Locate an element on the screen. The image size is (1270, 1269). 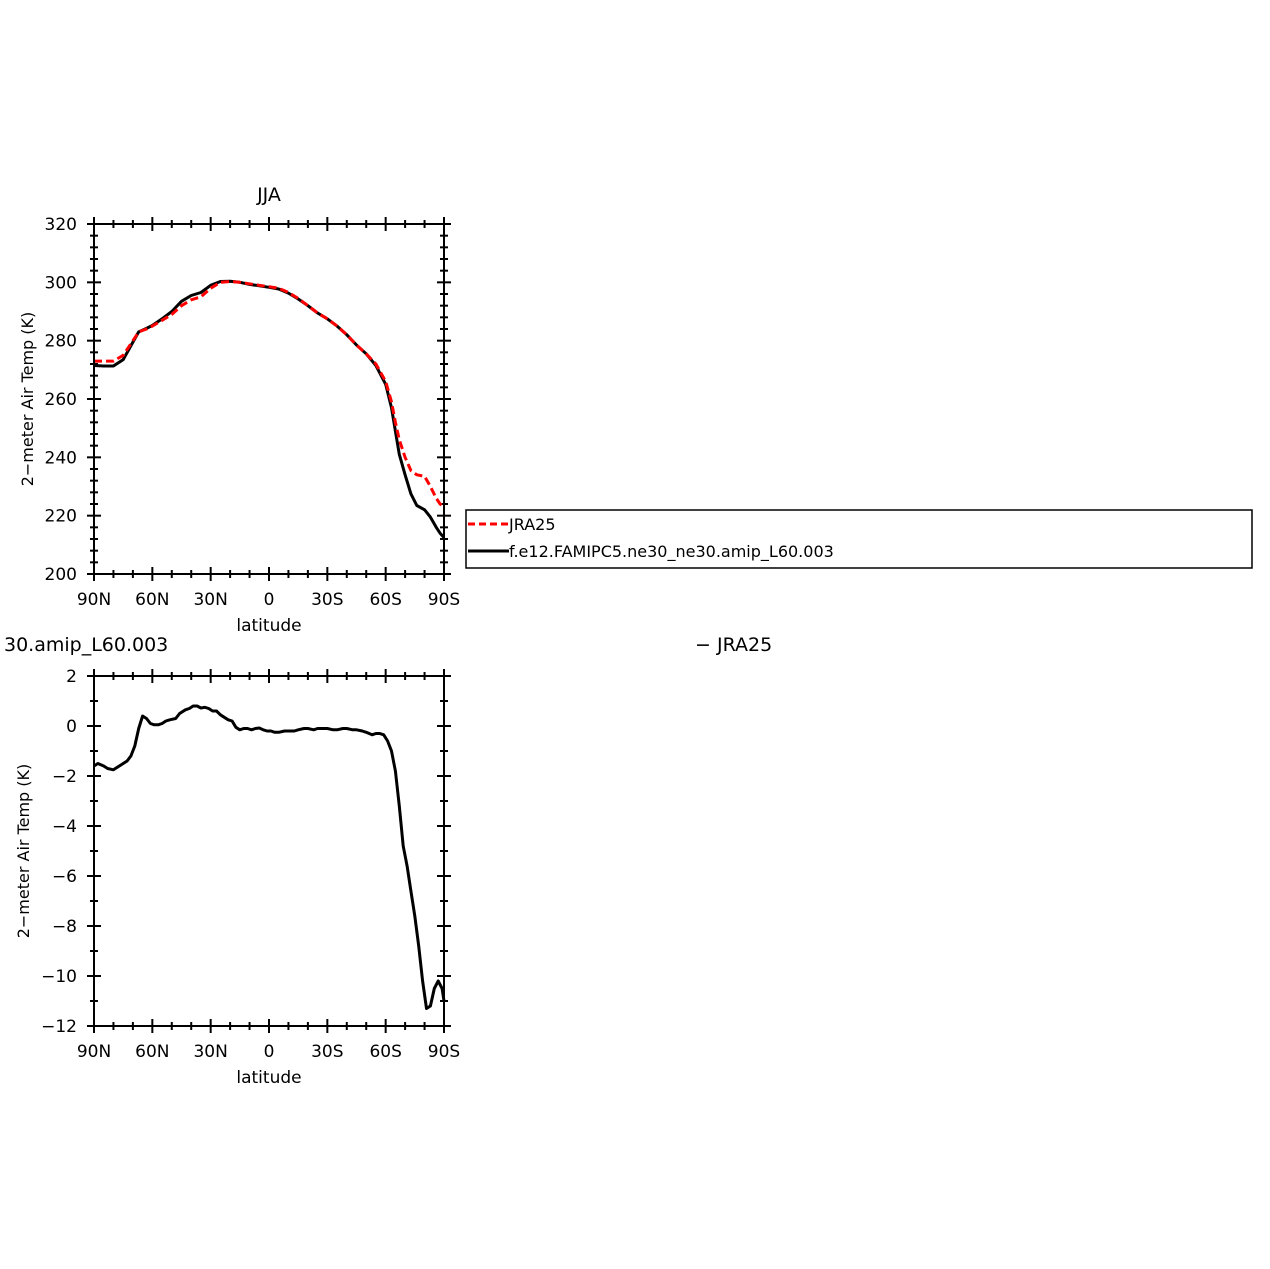
series-line-difference is located at coordinates (269, 857).